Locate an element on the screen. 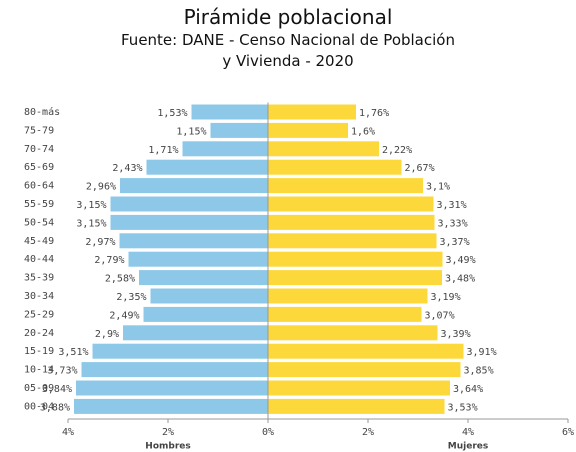 This screenshot has width=576, height=452. data-label: 2,58% is located at coordinates (120, 279).